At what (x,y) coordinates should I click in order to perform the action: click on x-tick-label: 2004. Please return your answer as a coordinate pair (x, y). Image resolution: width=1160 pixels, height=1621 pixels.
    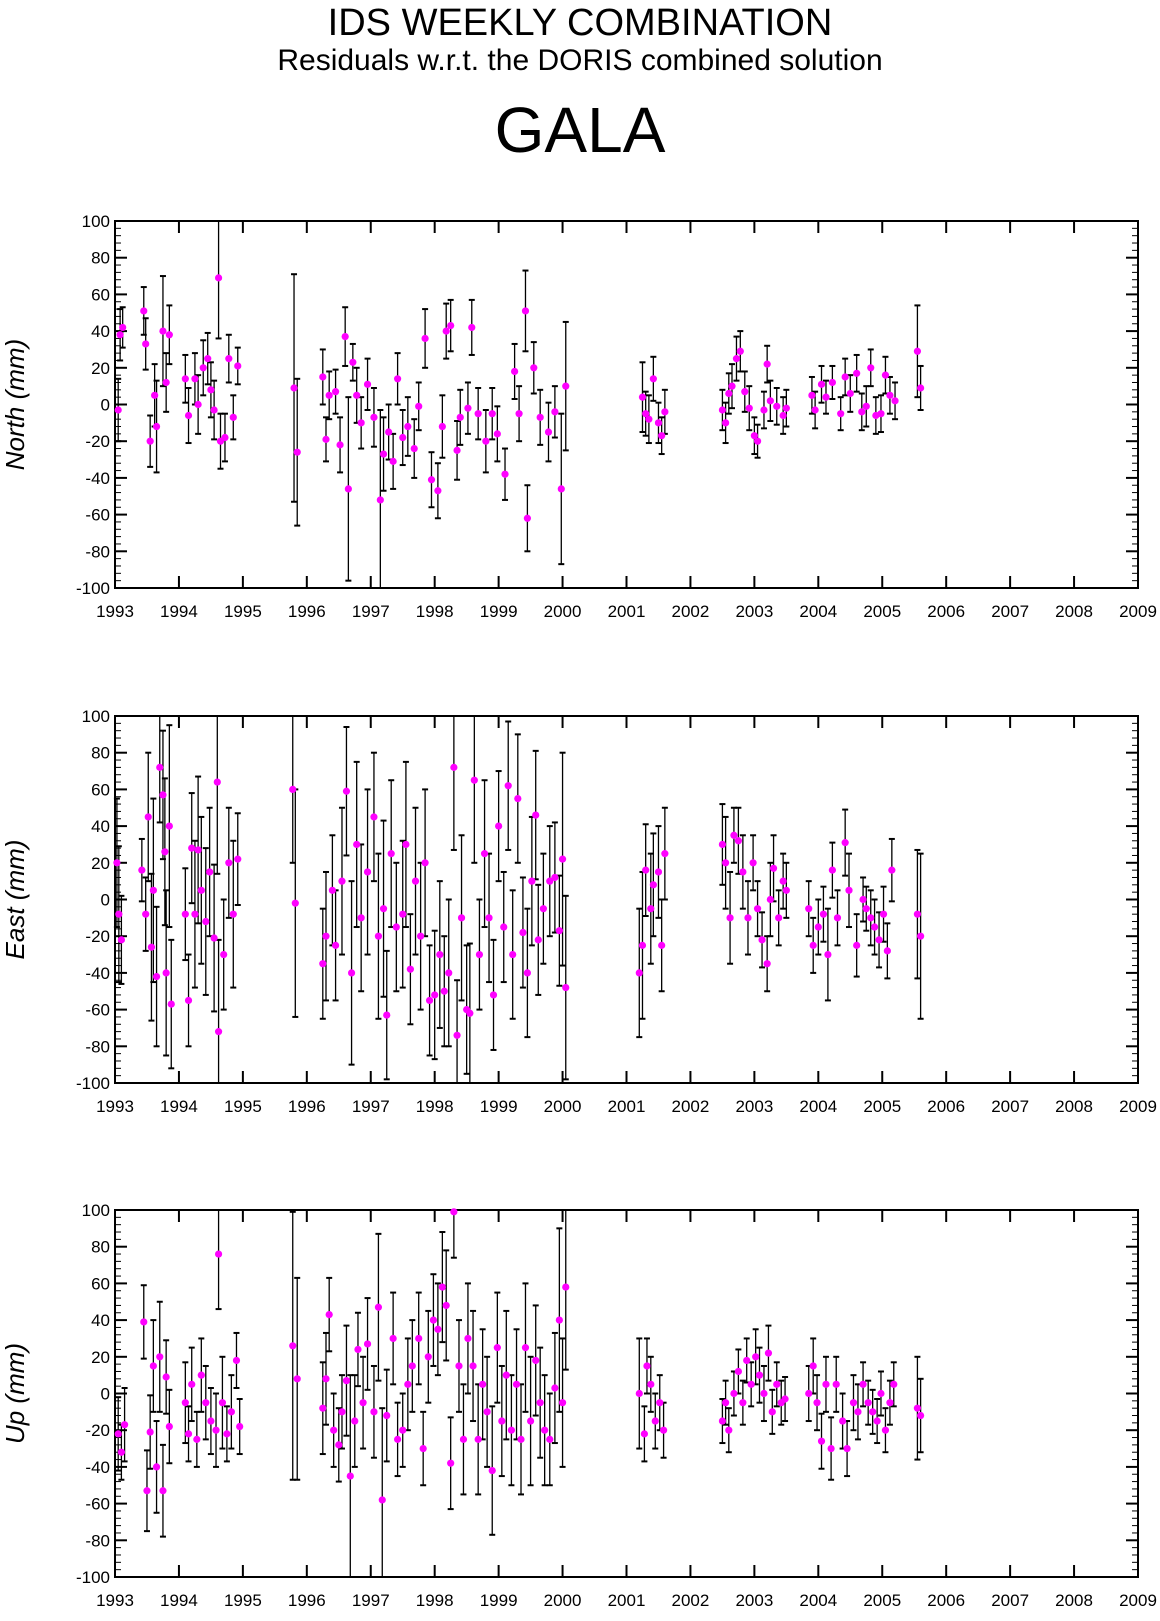
    Looking at the image, I should click on (818, 611).